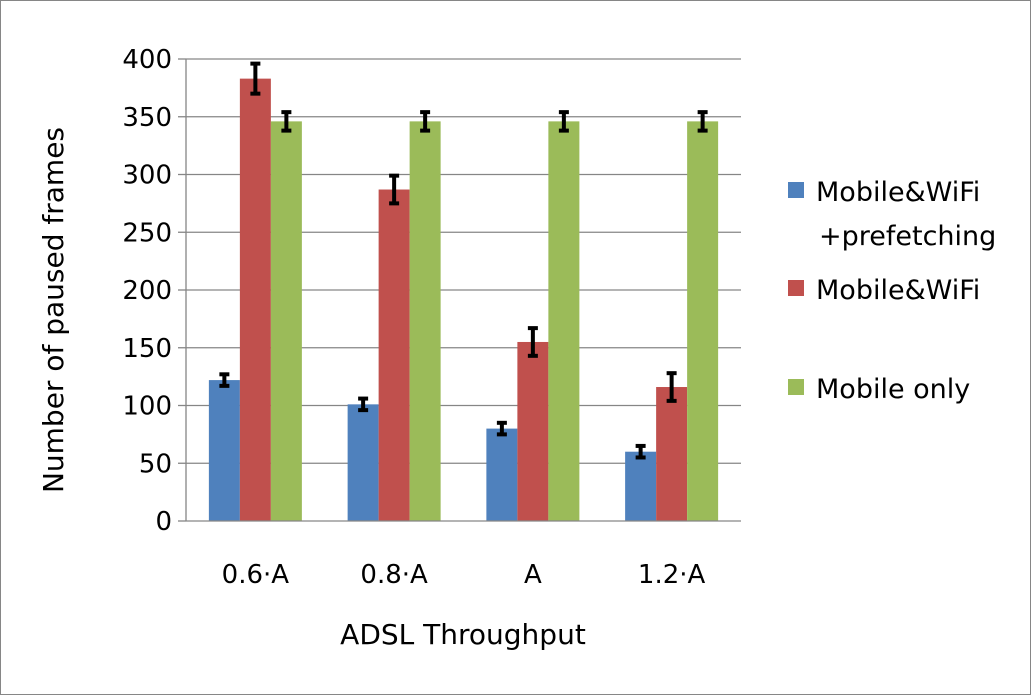 Image resolution: width=1031 pixels, height=698 pixels. What do you see at coordinates (147, 60) in the screenshot?
I see `y-tick-label: 400` at bounding box center [147, 60].